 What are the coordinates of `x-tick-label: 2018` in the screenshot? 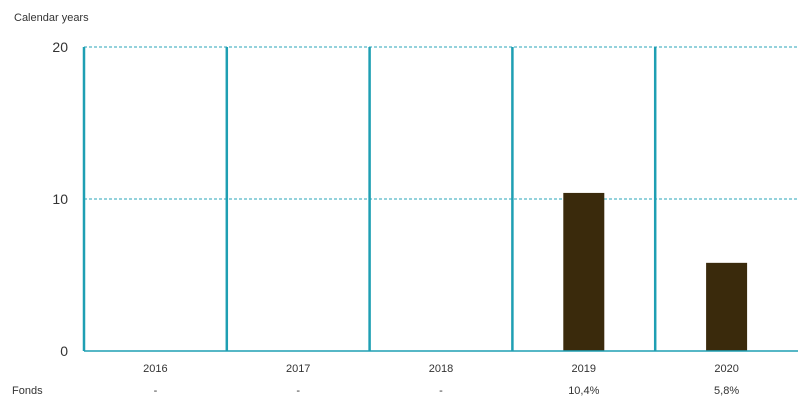 It's located at (441, 369).